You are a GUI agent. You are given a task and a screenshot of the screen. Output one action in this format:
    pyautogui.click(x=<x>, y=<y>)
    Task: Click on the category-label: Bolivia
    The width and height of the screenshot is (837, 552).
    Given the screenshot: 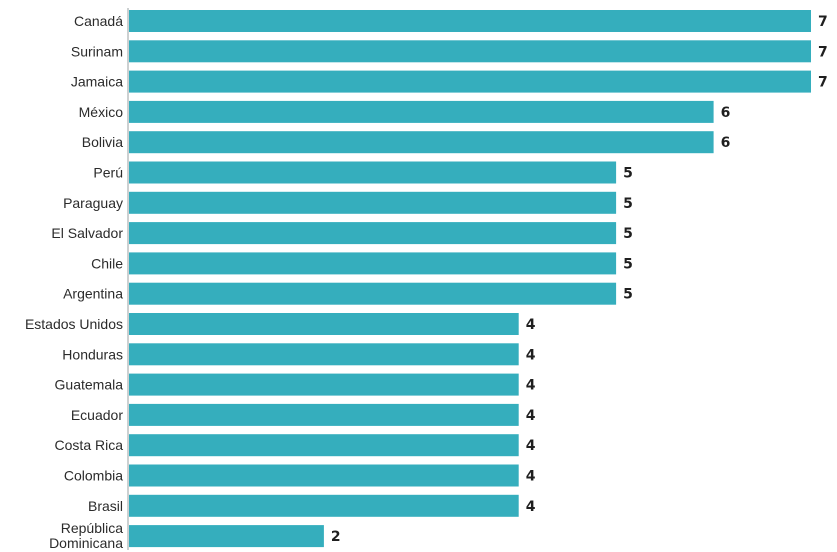 What is the action you would take?
    pyautogui.click(x=102, y=142)
    